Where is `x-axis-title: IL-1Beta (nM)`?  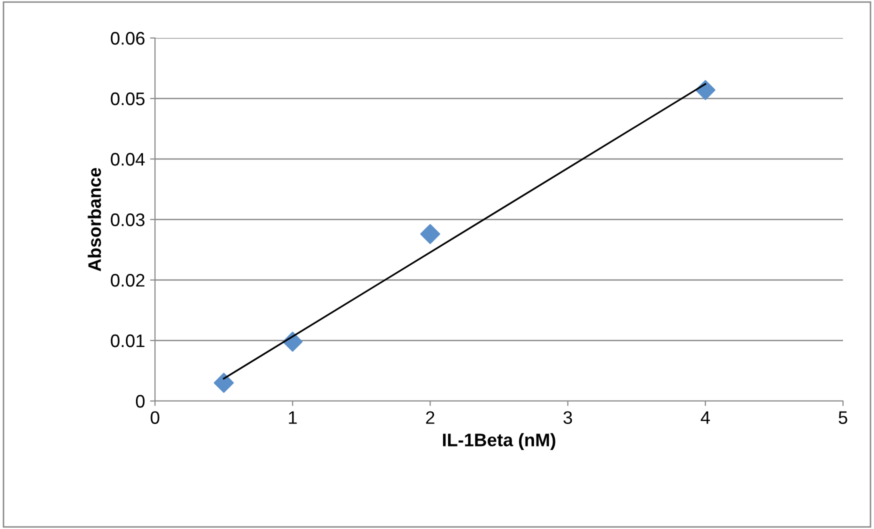 x-axis-title: IL-1Beta (nM) is located at coordinates (499, 441).